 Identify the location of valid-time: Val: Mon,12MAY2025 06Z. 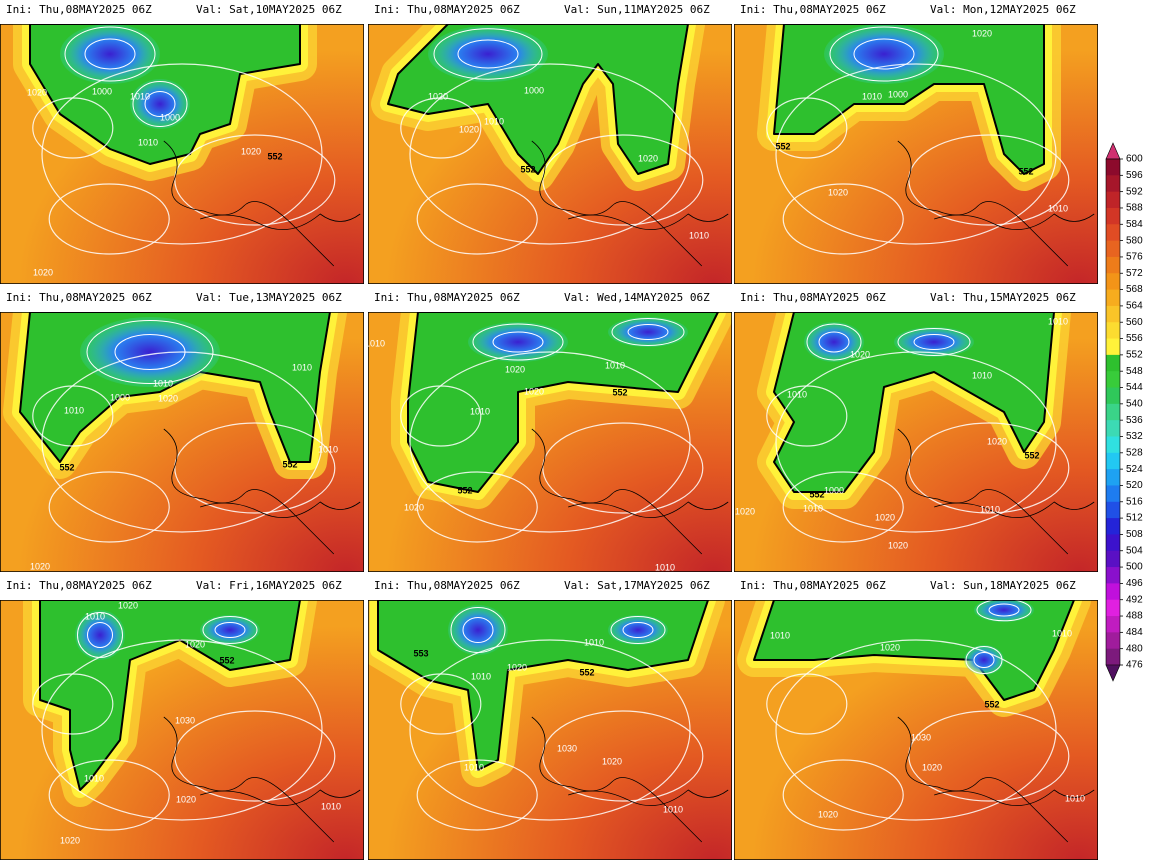
(1003, 9).